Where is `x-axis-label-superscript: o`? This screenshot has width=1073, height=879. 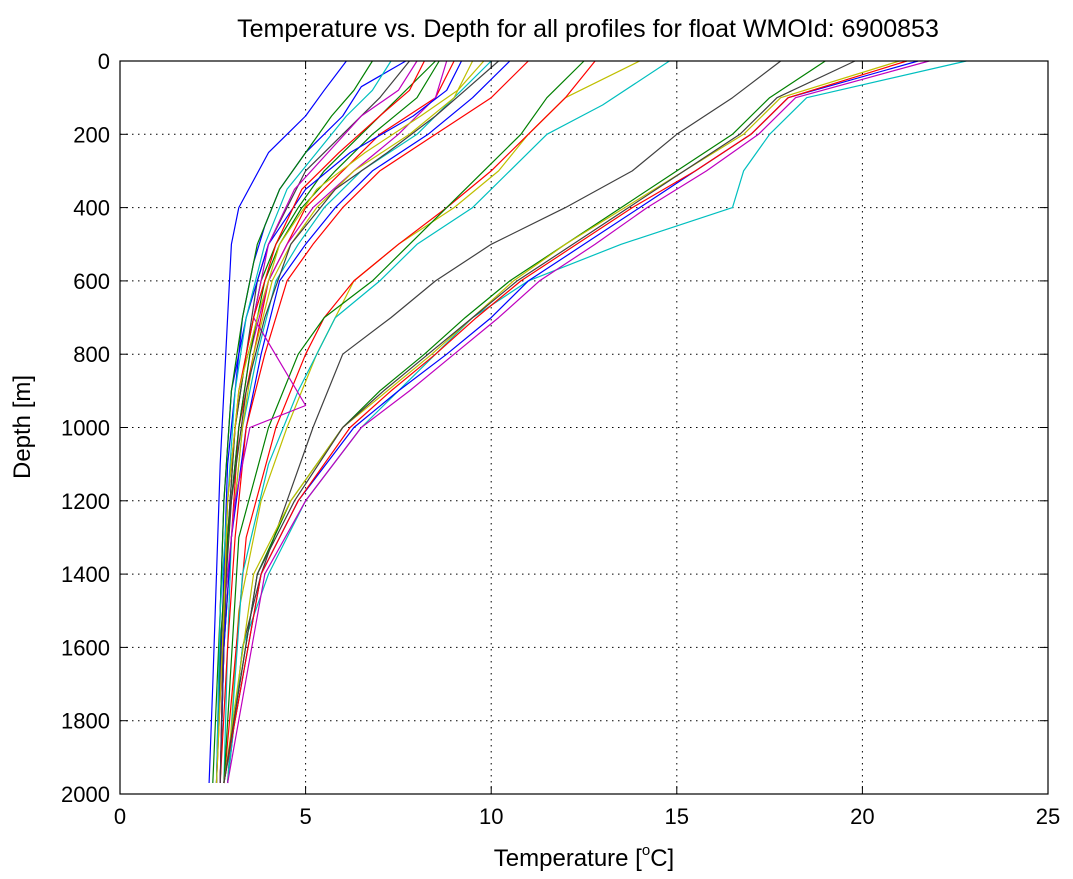 x-axis-label-superscript: o is located at coordinates (646, 850).